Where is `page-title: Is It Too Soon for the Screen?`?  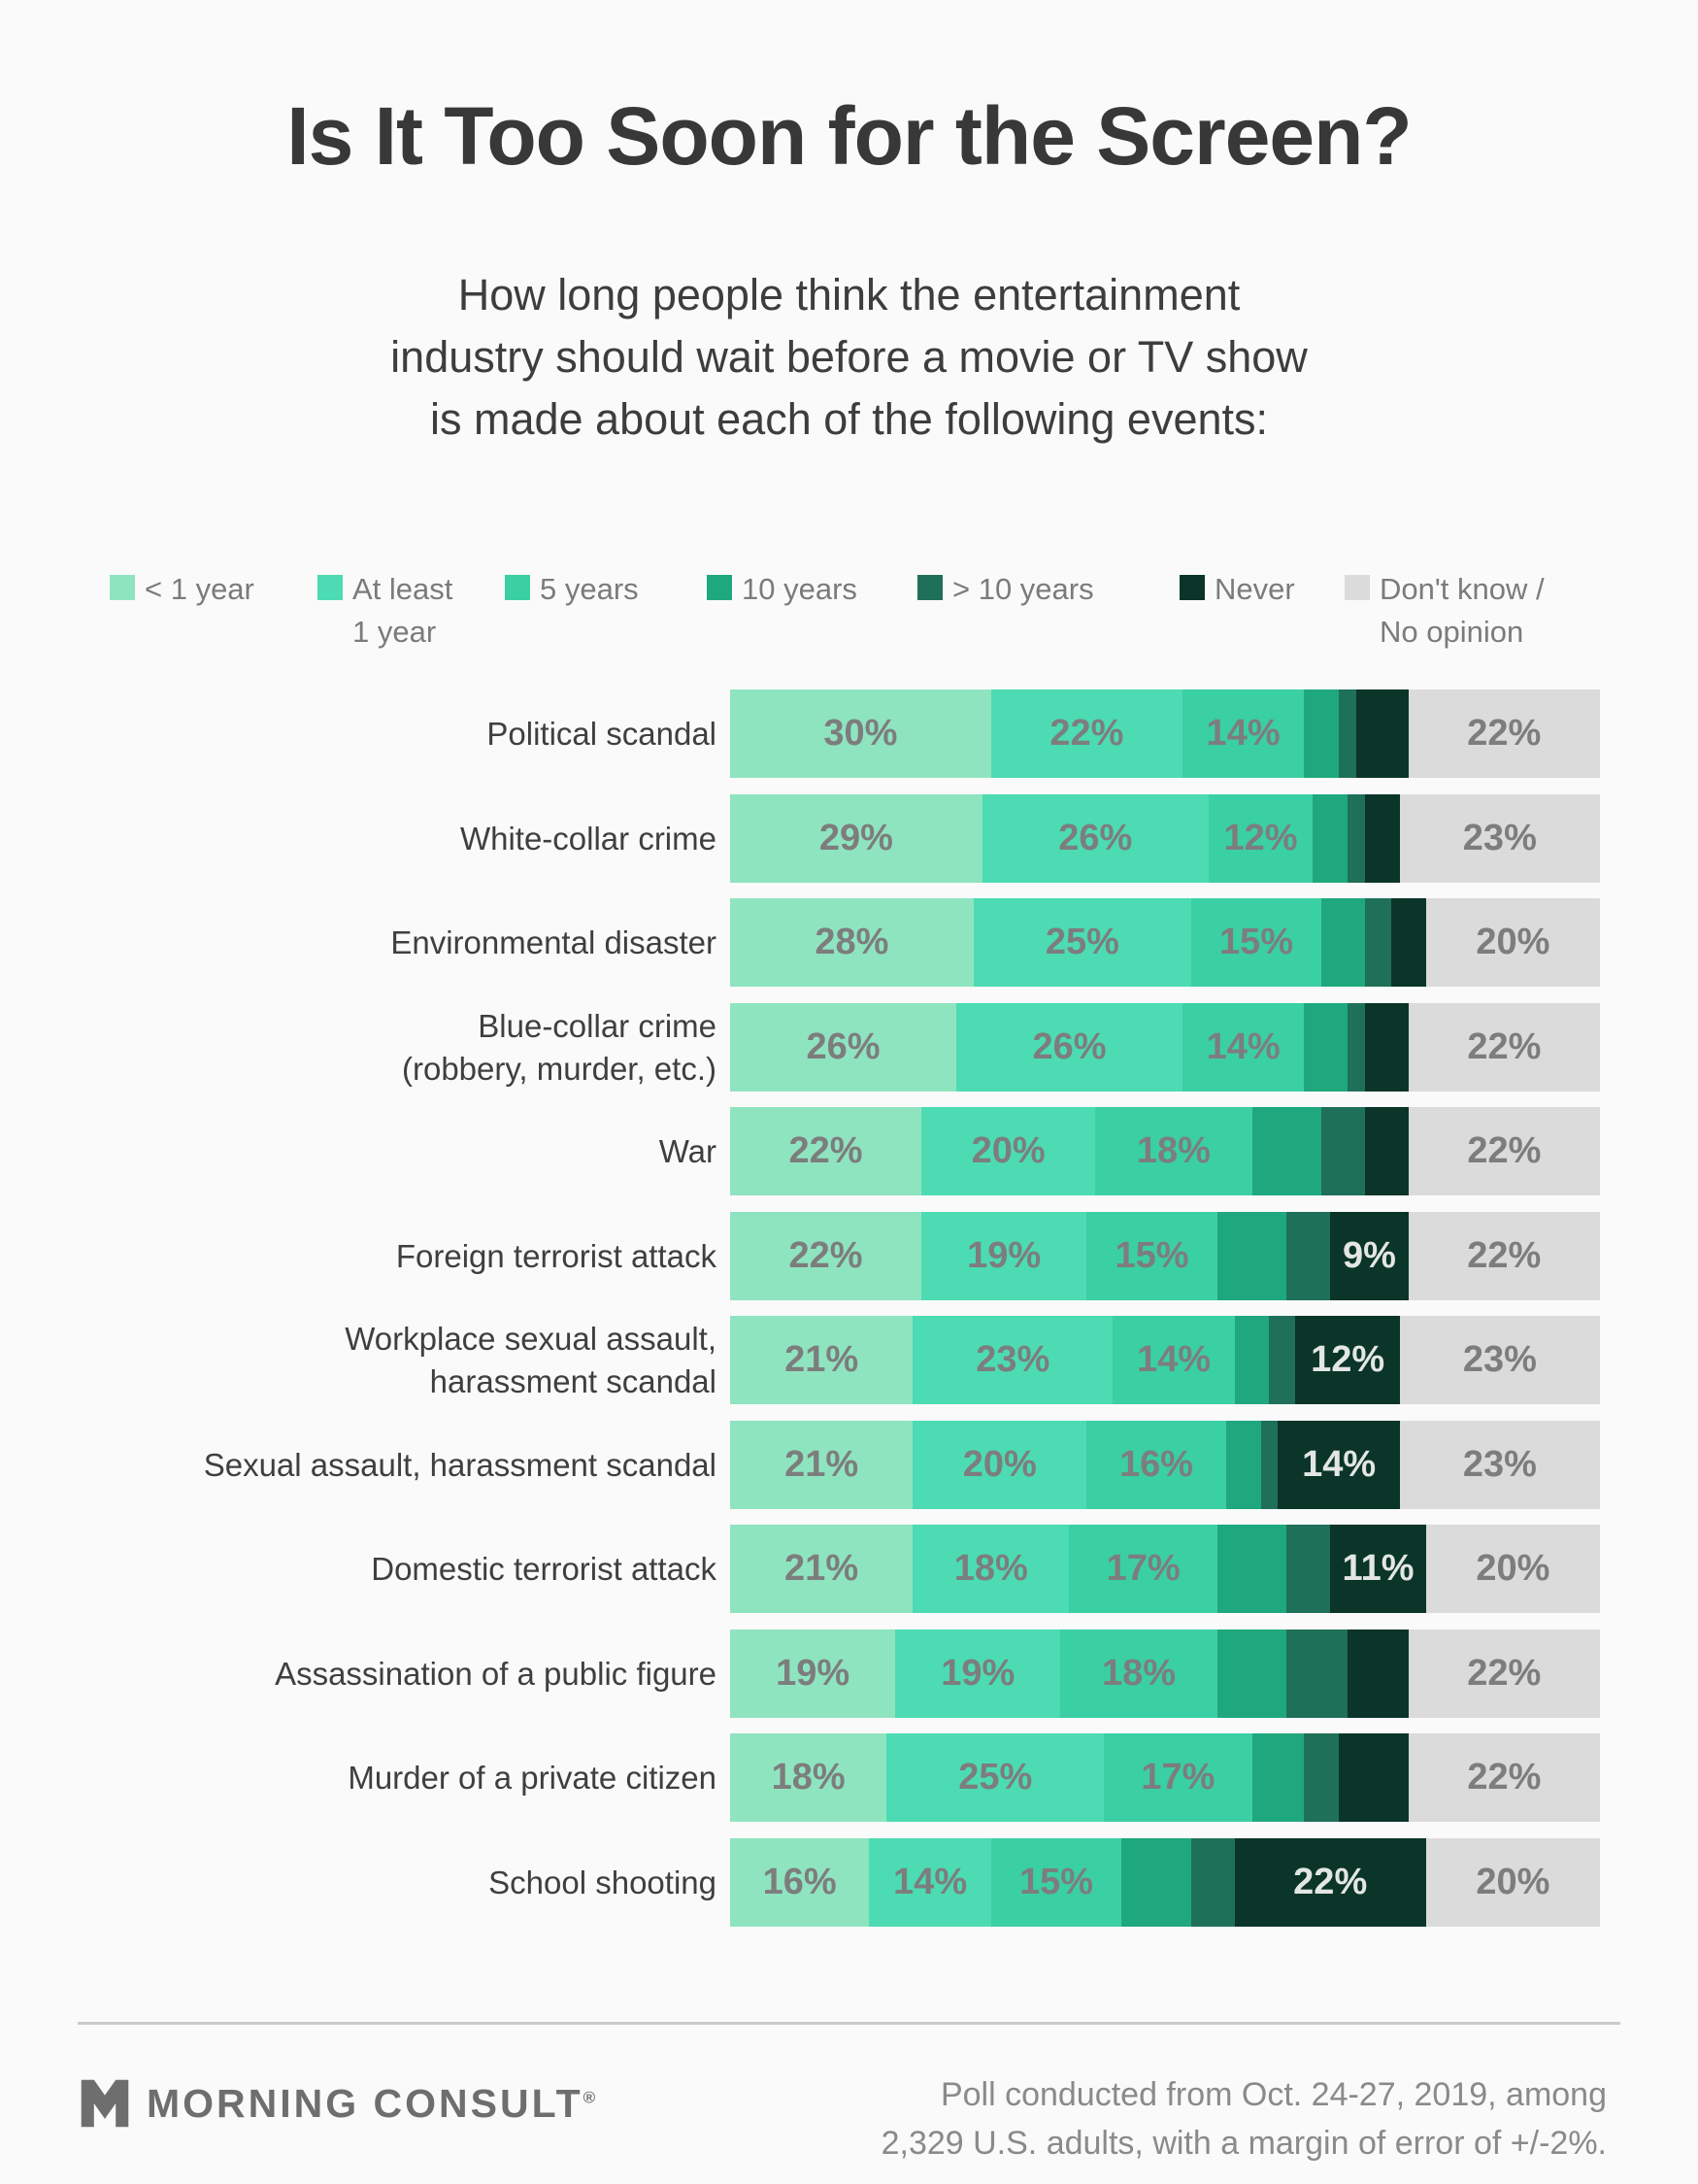
page-title: Is It Too Soon for the Screen? is located at coordinates (849, 136).